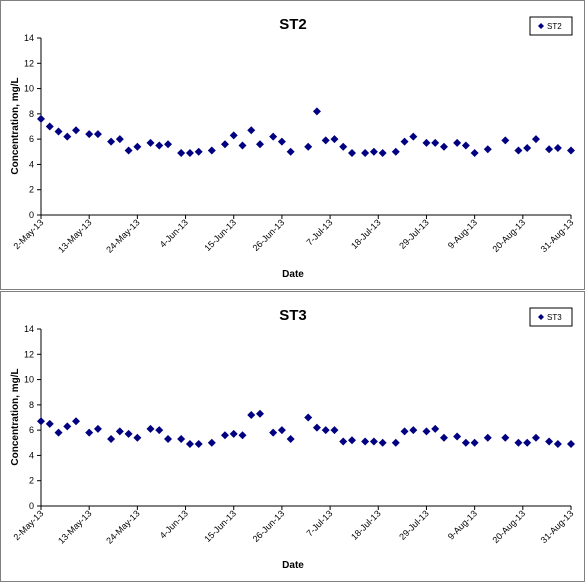  What do you see at coordinates (557, 526) in the screenshot?
I see `x-tick-label: 31-Aug-13` at bounding box center [557, 526].